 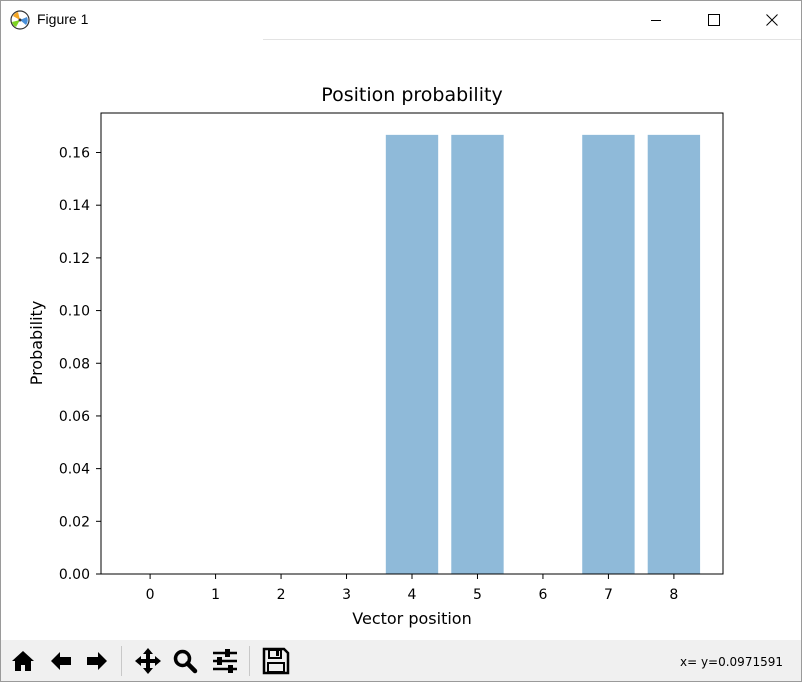 I want to click on x-tick-label: 2, so click(x=281, y=595).